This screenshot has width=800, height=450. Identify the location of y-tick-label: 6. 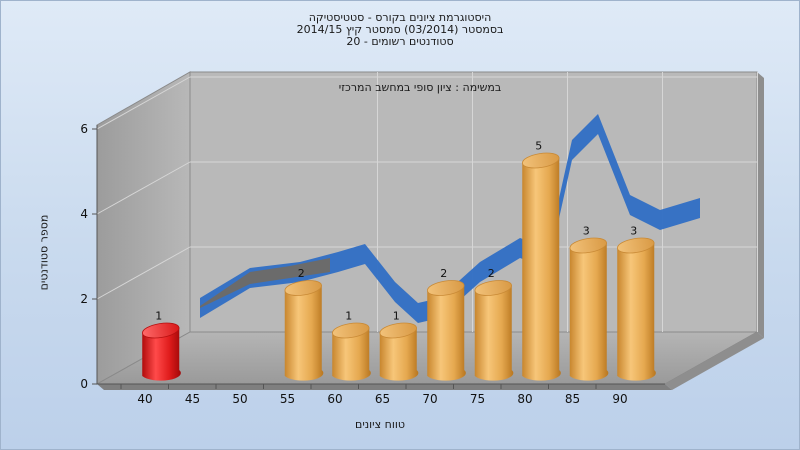
(84, 129).